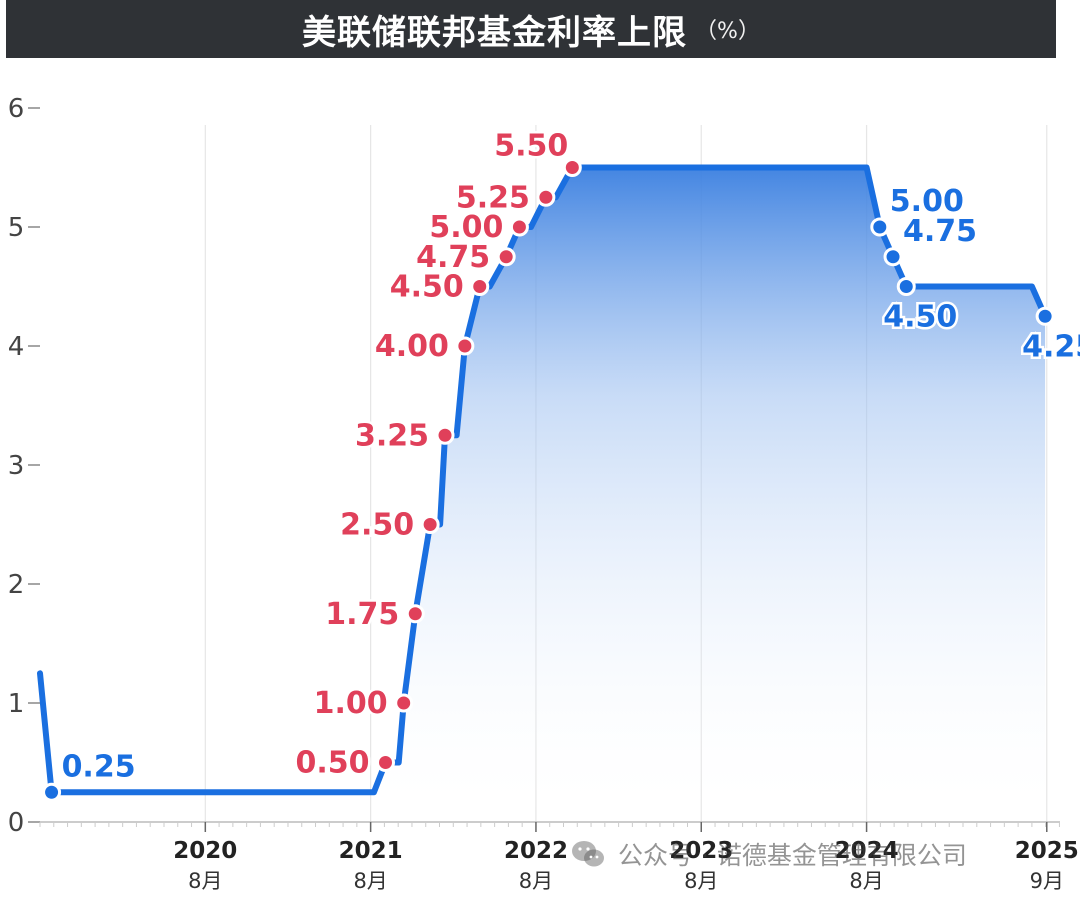 This screenshot has height=899, width=1080. What do you see at coordinates (16, 228) in the screenshot?
I see `y-tick-label: 5` at bounding box center [16, 228].